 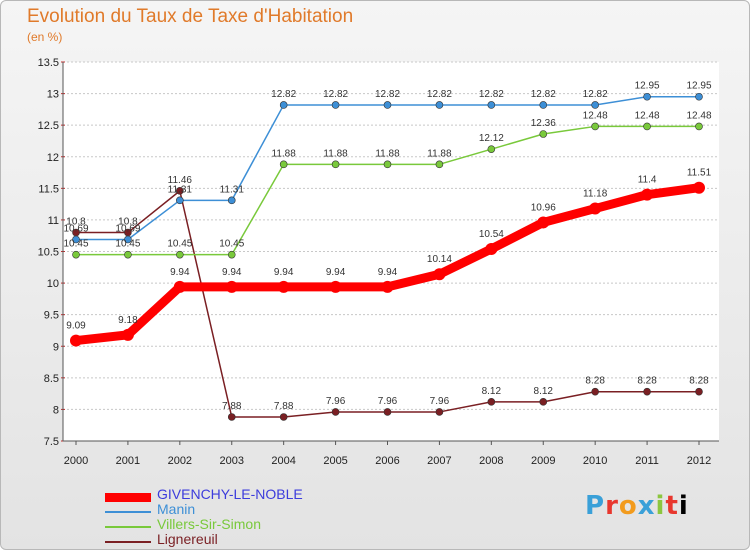 What do you see at coordinates (439, 461) in the screenshot?
I see `x-tick-label: 2007` at bounding box center [439, 461].